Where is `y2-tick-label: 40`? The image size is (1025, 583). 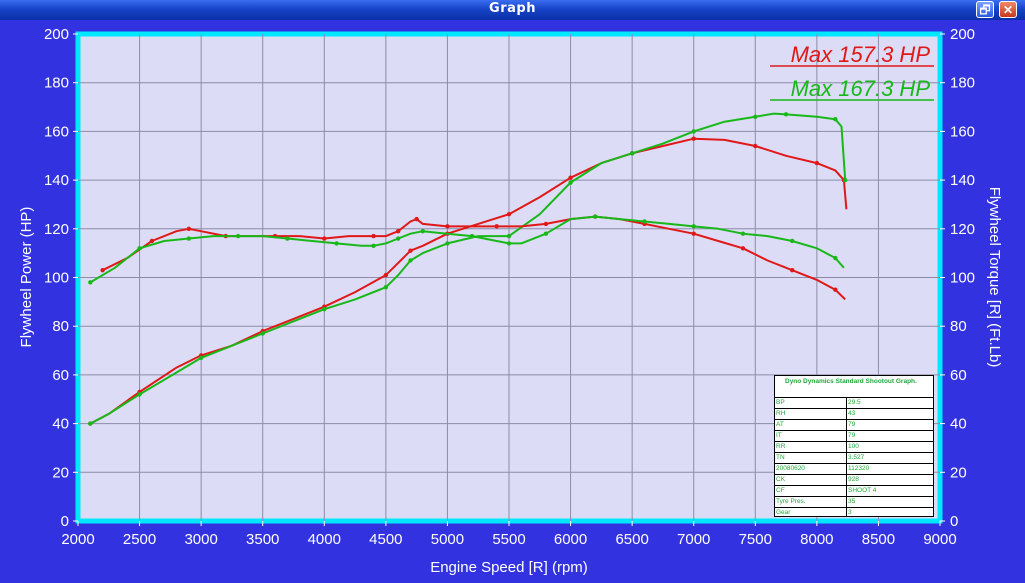
y2-tick-label: 40 is located at coordinates (958, 424).